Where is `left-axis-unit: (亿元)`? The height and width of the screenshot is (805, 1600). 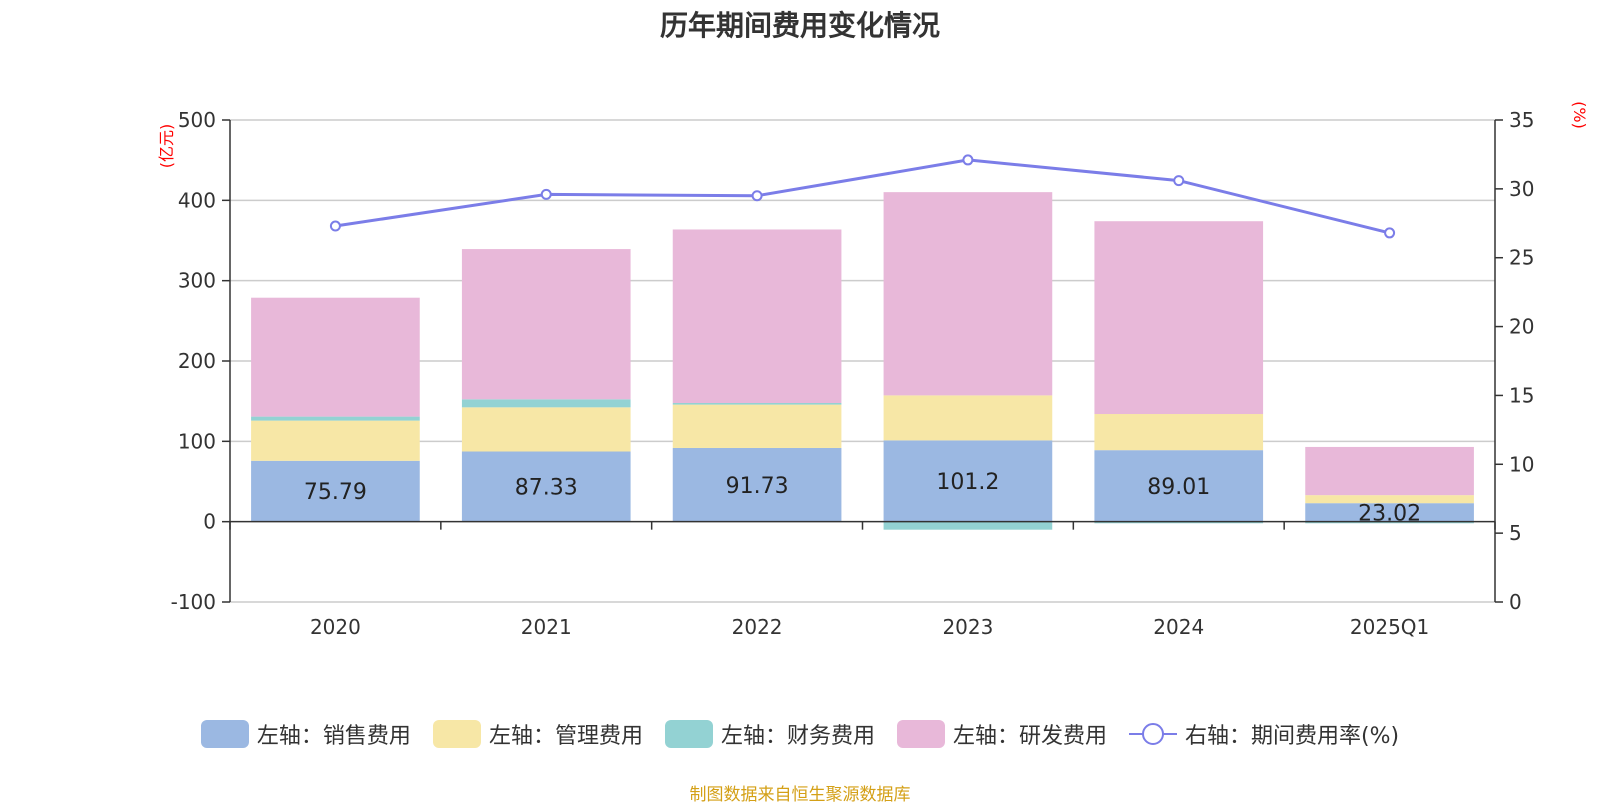
left-axis-unit: (亿元) is located at coordinates (166, 146).